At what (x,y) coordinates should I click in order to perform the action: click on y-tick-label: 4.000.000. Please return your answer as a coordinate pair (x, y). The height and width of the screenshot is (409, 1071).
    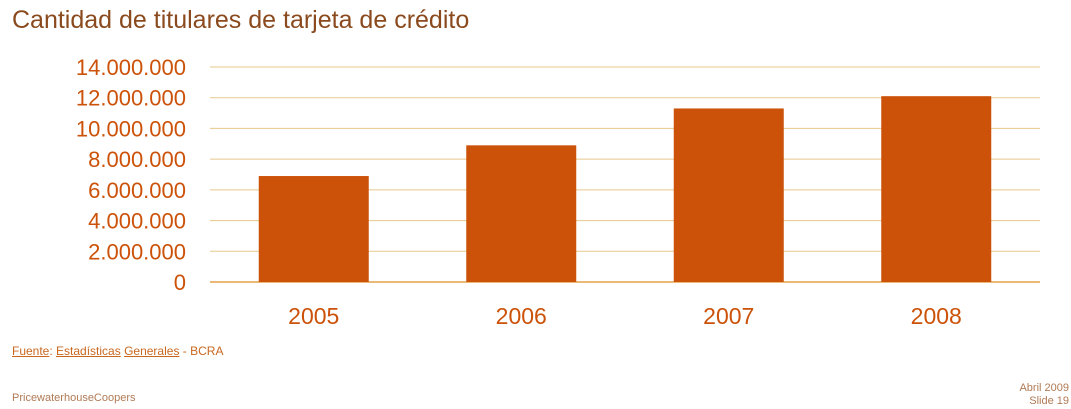
    Looking at the image, I should click on (137, 221).